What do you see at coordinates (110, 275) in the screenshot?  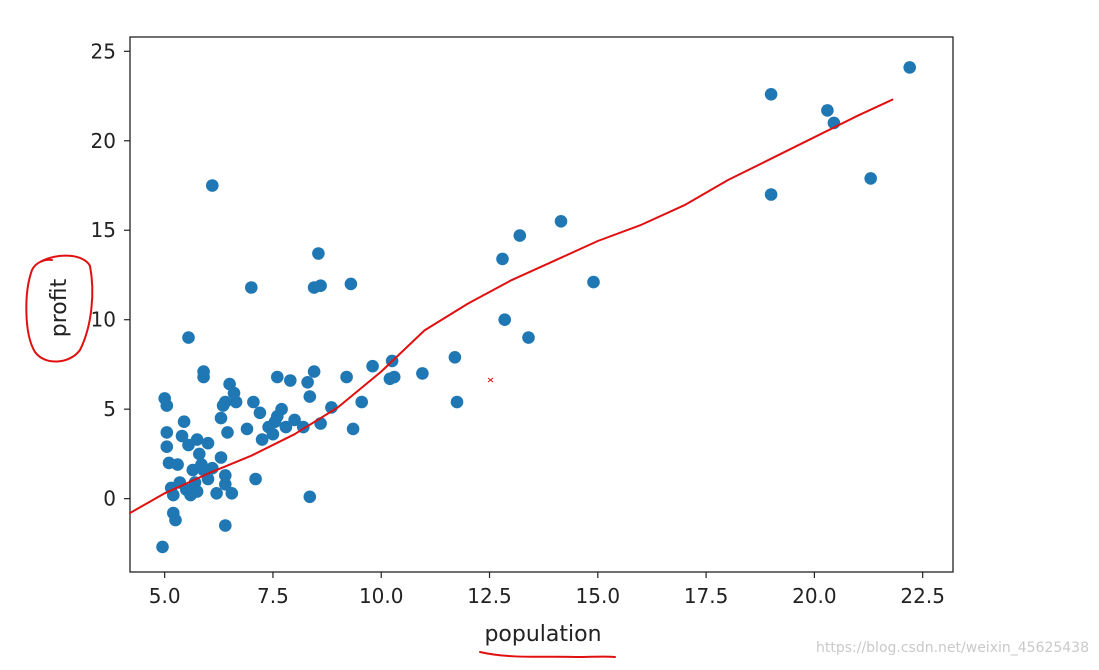 I see `y-ticks: 0 5 10 15 20 25` at bounding box center [110, 275].